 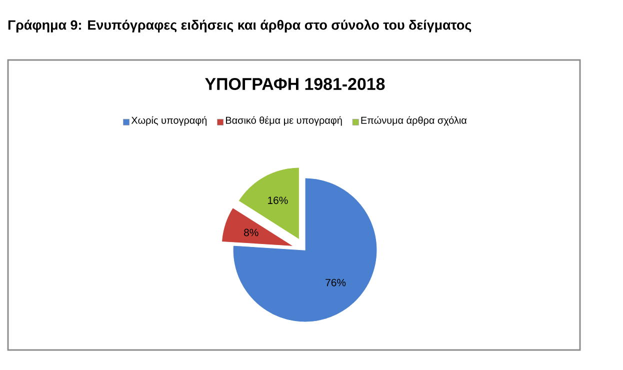 What do you see at coordinates (240, 26) in the screenshot?
I see `chart-title: Γράφημα 9: Ενυπόγραφες ειδήσεις και άρθρα στο σύνολο του δείγματος` at bounding box center [240, 26].